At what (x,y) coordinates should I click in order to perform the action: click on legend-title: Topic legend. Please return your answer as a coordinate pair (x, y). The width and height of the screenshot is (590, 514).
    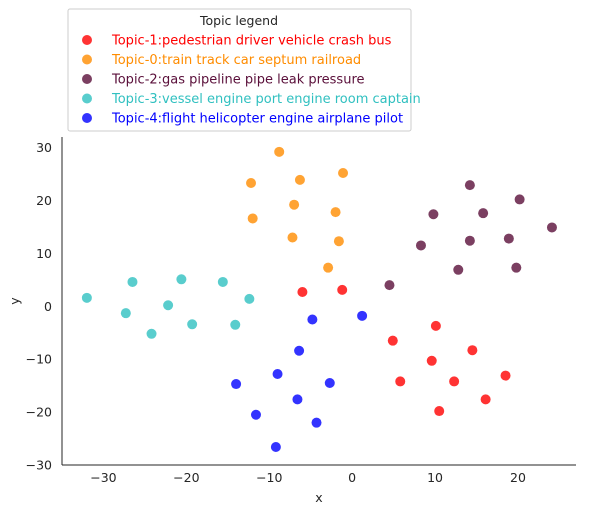
    Looking at the image, I should click on (238, 20).